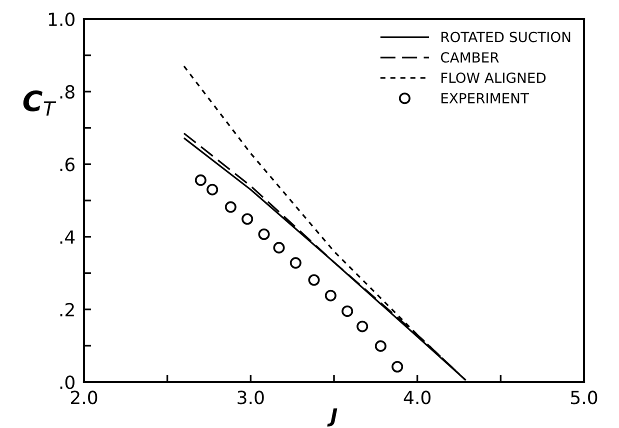 The height and width of the screenshot is (428, 619). I want to click on y-tick-label: .8, so click(67, 92).